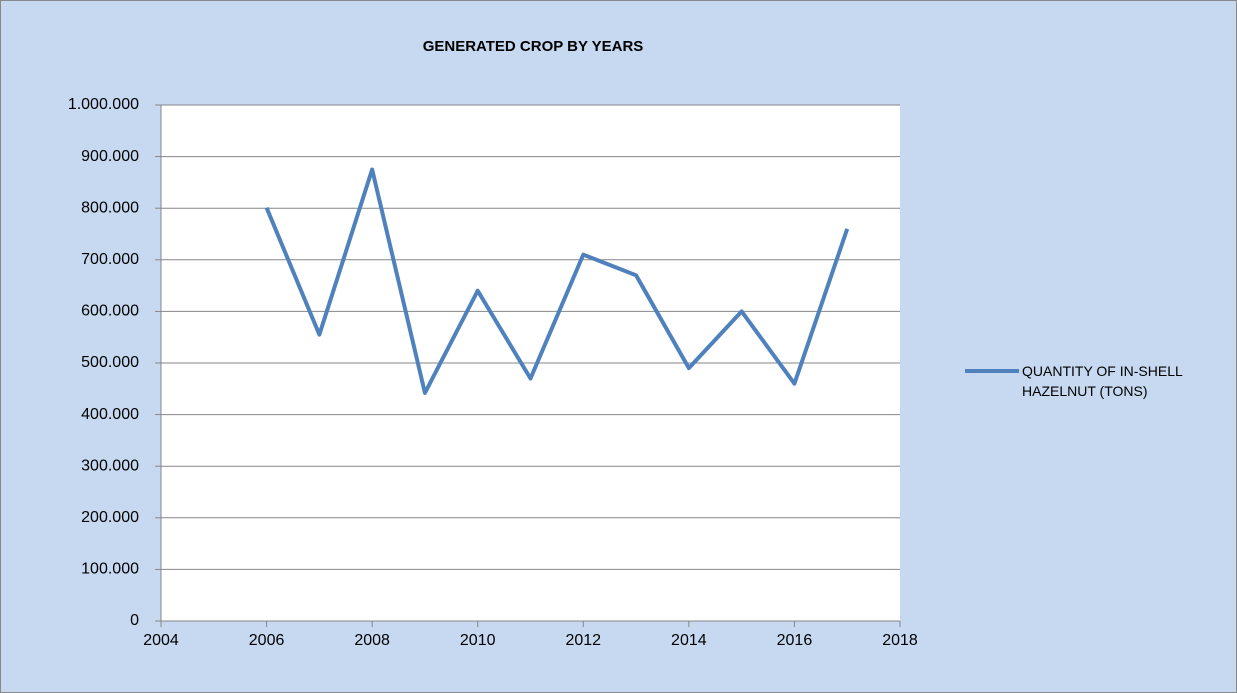  What do you see at coordinates (795, 640) in the screenshot?
I see `x-tick-label: 2016` at bounding box center [795, 640].